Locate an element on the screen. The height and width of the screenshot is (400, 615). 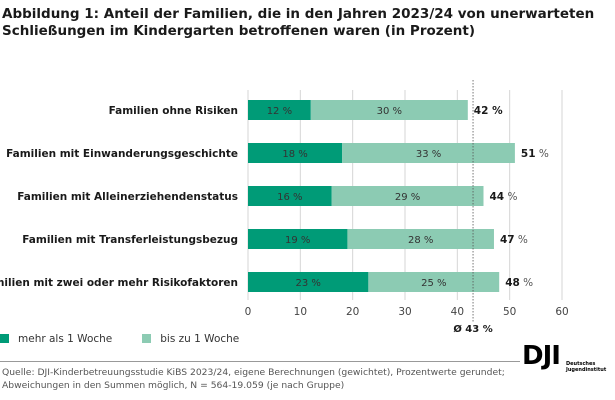
data-label: 18 % is located at coordinates (294, 154).